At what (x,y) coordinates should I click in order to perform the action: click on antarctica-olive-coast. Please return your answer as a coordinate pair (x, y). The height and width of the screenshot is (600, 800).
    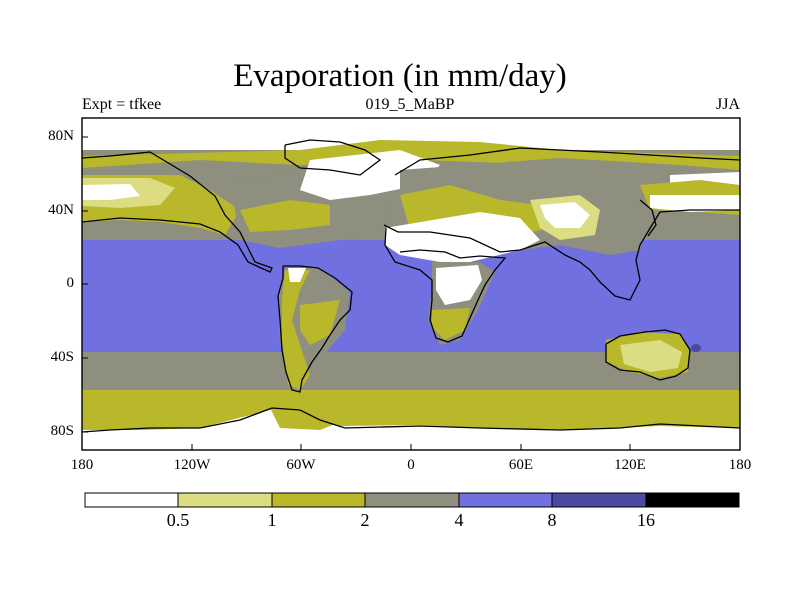
    Looking at the image, I should click on (307, 417).